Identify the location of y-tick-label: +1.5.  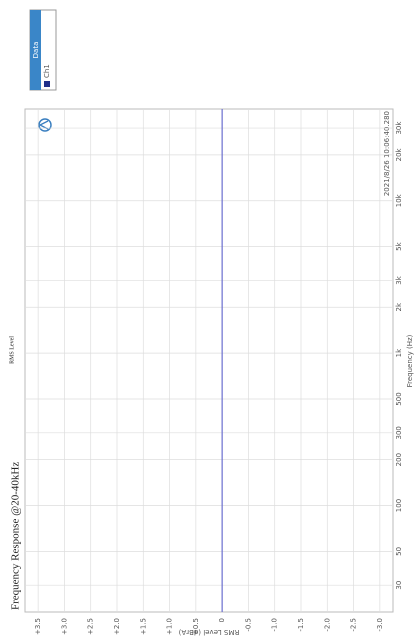
(143, 626).